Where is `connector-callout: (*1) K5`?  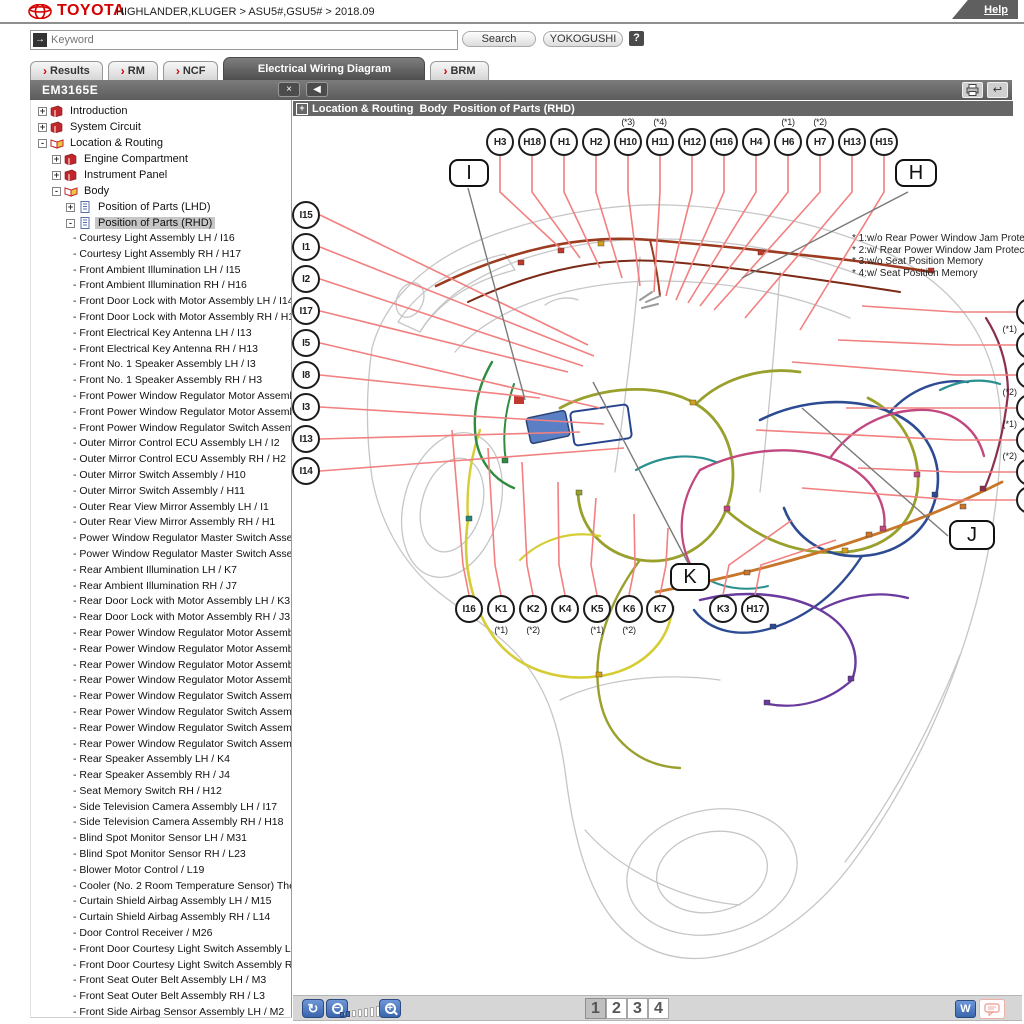
connector-callout: (*1) K5 is located at coordinates (597, 615).